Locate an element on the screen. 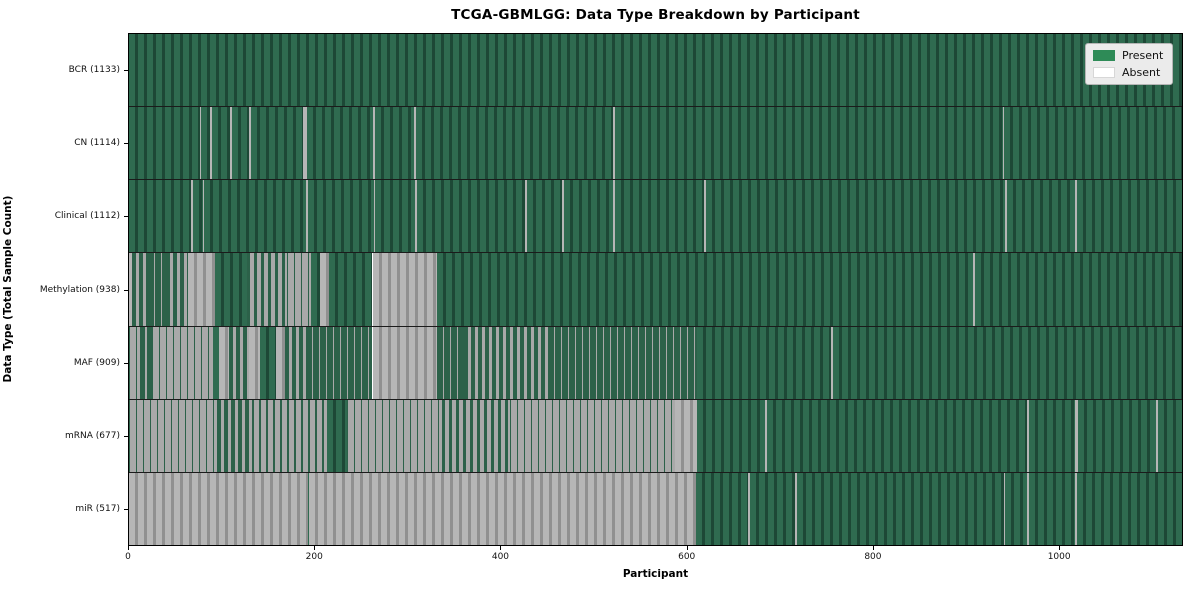 Image resolution: width=1200 pixels, height=600 pixels. row-Clinical is located at coordinates (655, 217).